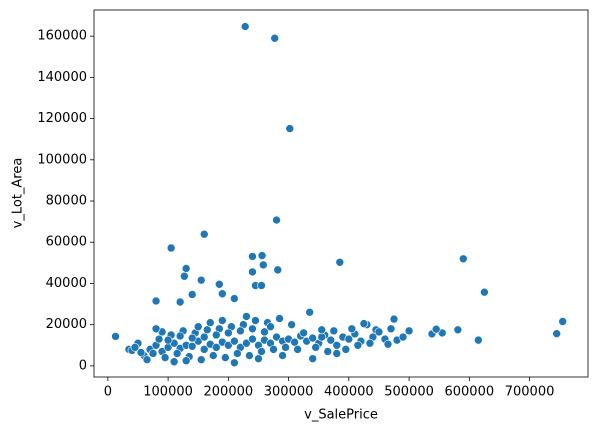 The height and width of the screenshot is (437, 598). I want to click on x-tick-label: 0, so click(108, 392).